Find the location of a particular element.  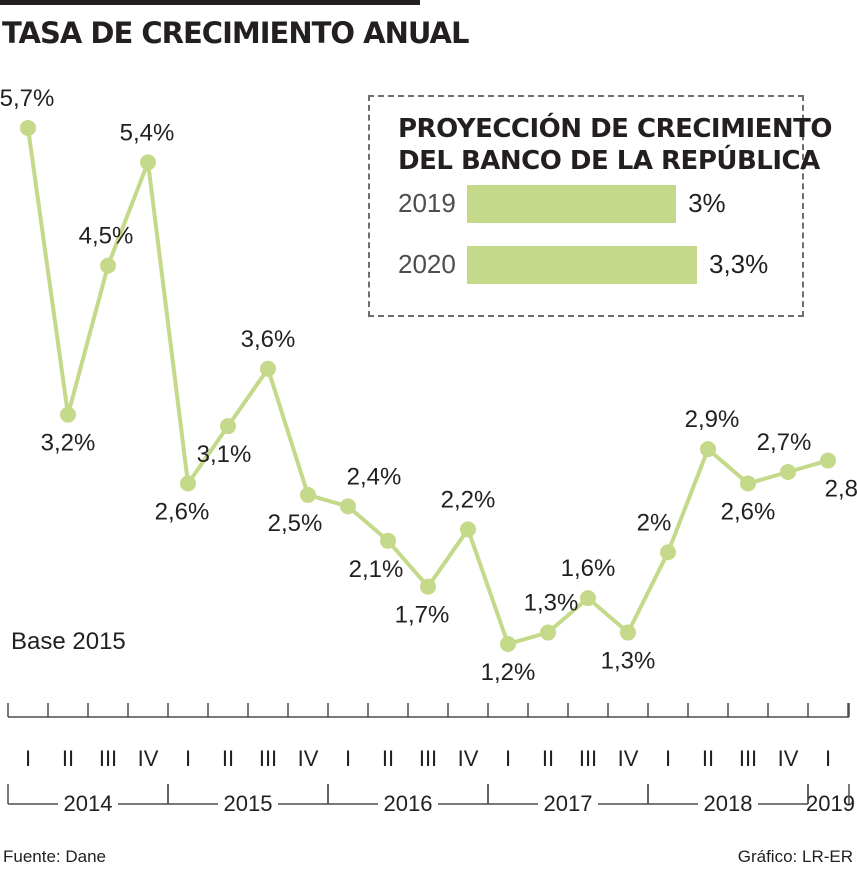

data-label: 2,8% is located at coordinates (841, 489).